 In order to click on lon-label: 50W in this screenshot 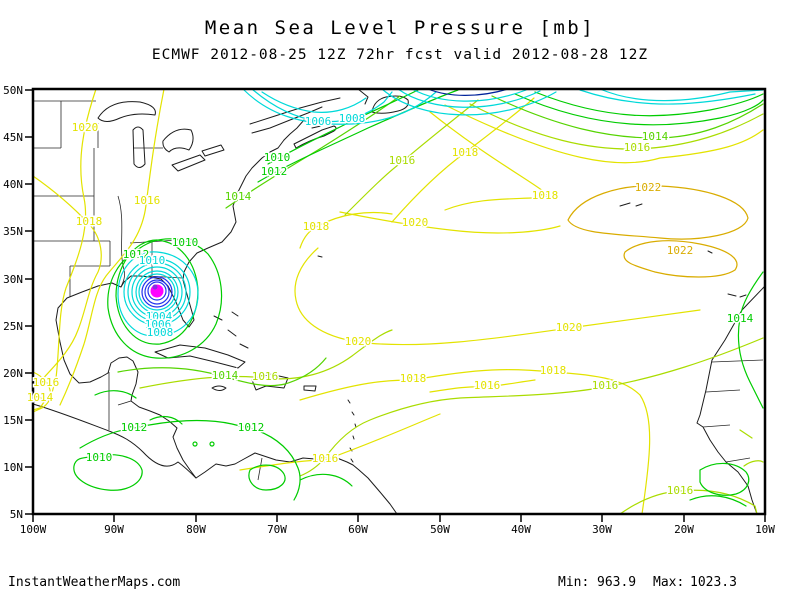, I will do `click(440, 529)`.